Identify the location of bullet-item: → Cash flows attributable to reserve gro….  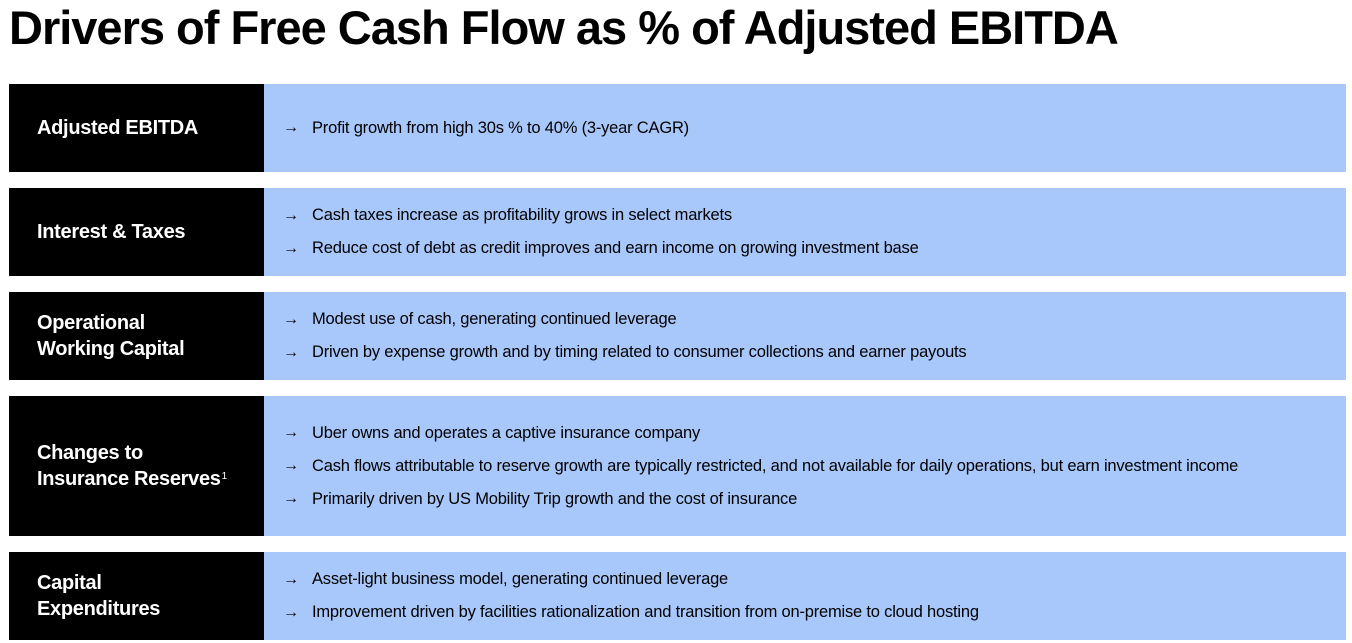
(814, 466).